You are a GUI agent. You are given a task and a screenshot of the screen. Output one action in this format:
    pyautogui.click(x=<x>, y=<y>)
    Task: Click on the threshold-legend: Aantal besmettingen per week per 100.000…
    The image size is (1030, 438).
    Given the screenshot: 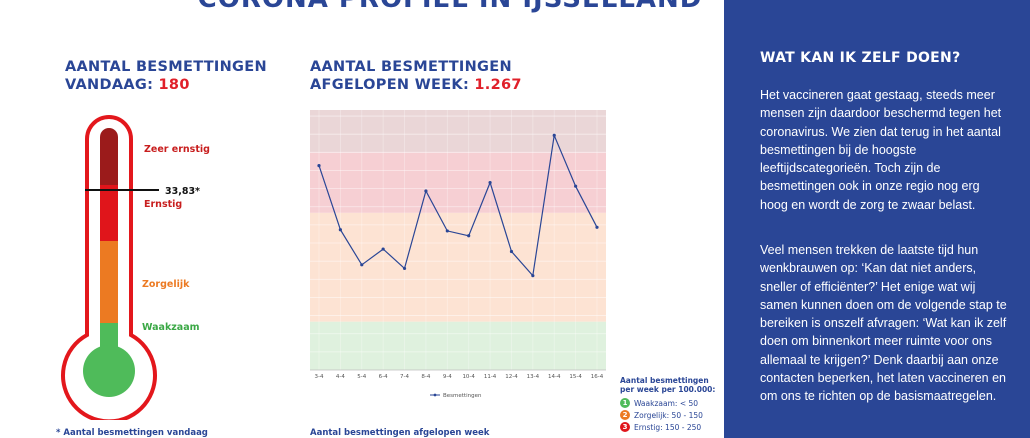 What is the action you would take?
    pyautogui.click(x=670, y=404)
    